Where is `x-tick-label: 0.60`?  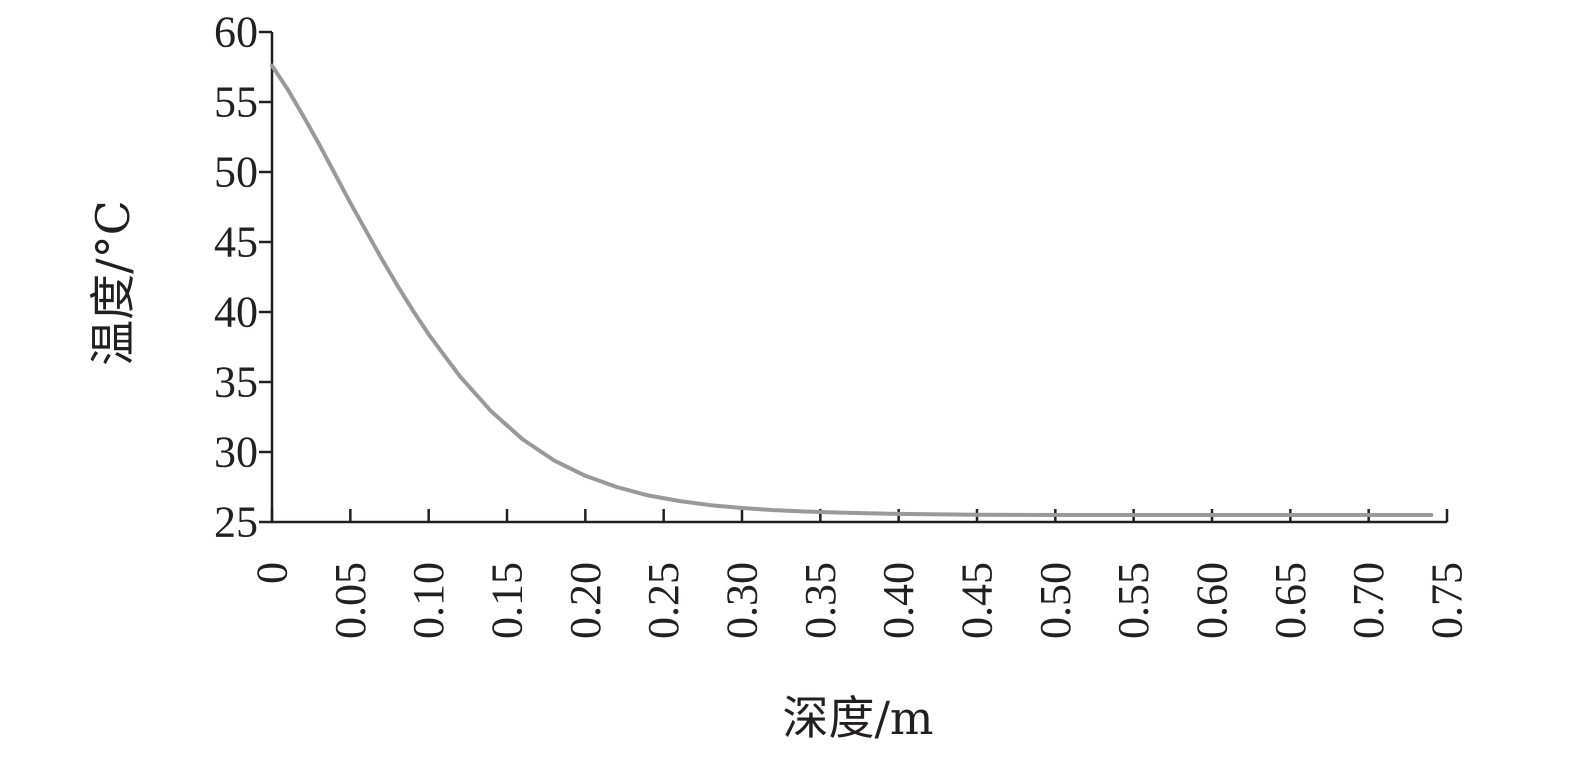
x-tick-label: 0.60 is located at coordinates (1212, 600).